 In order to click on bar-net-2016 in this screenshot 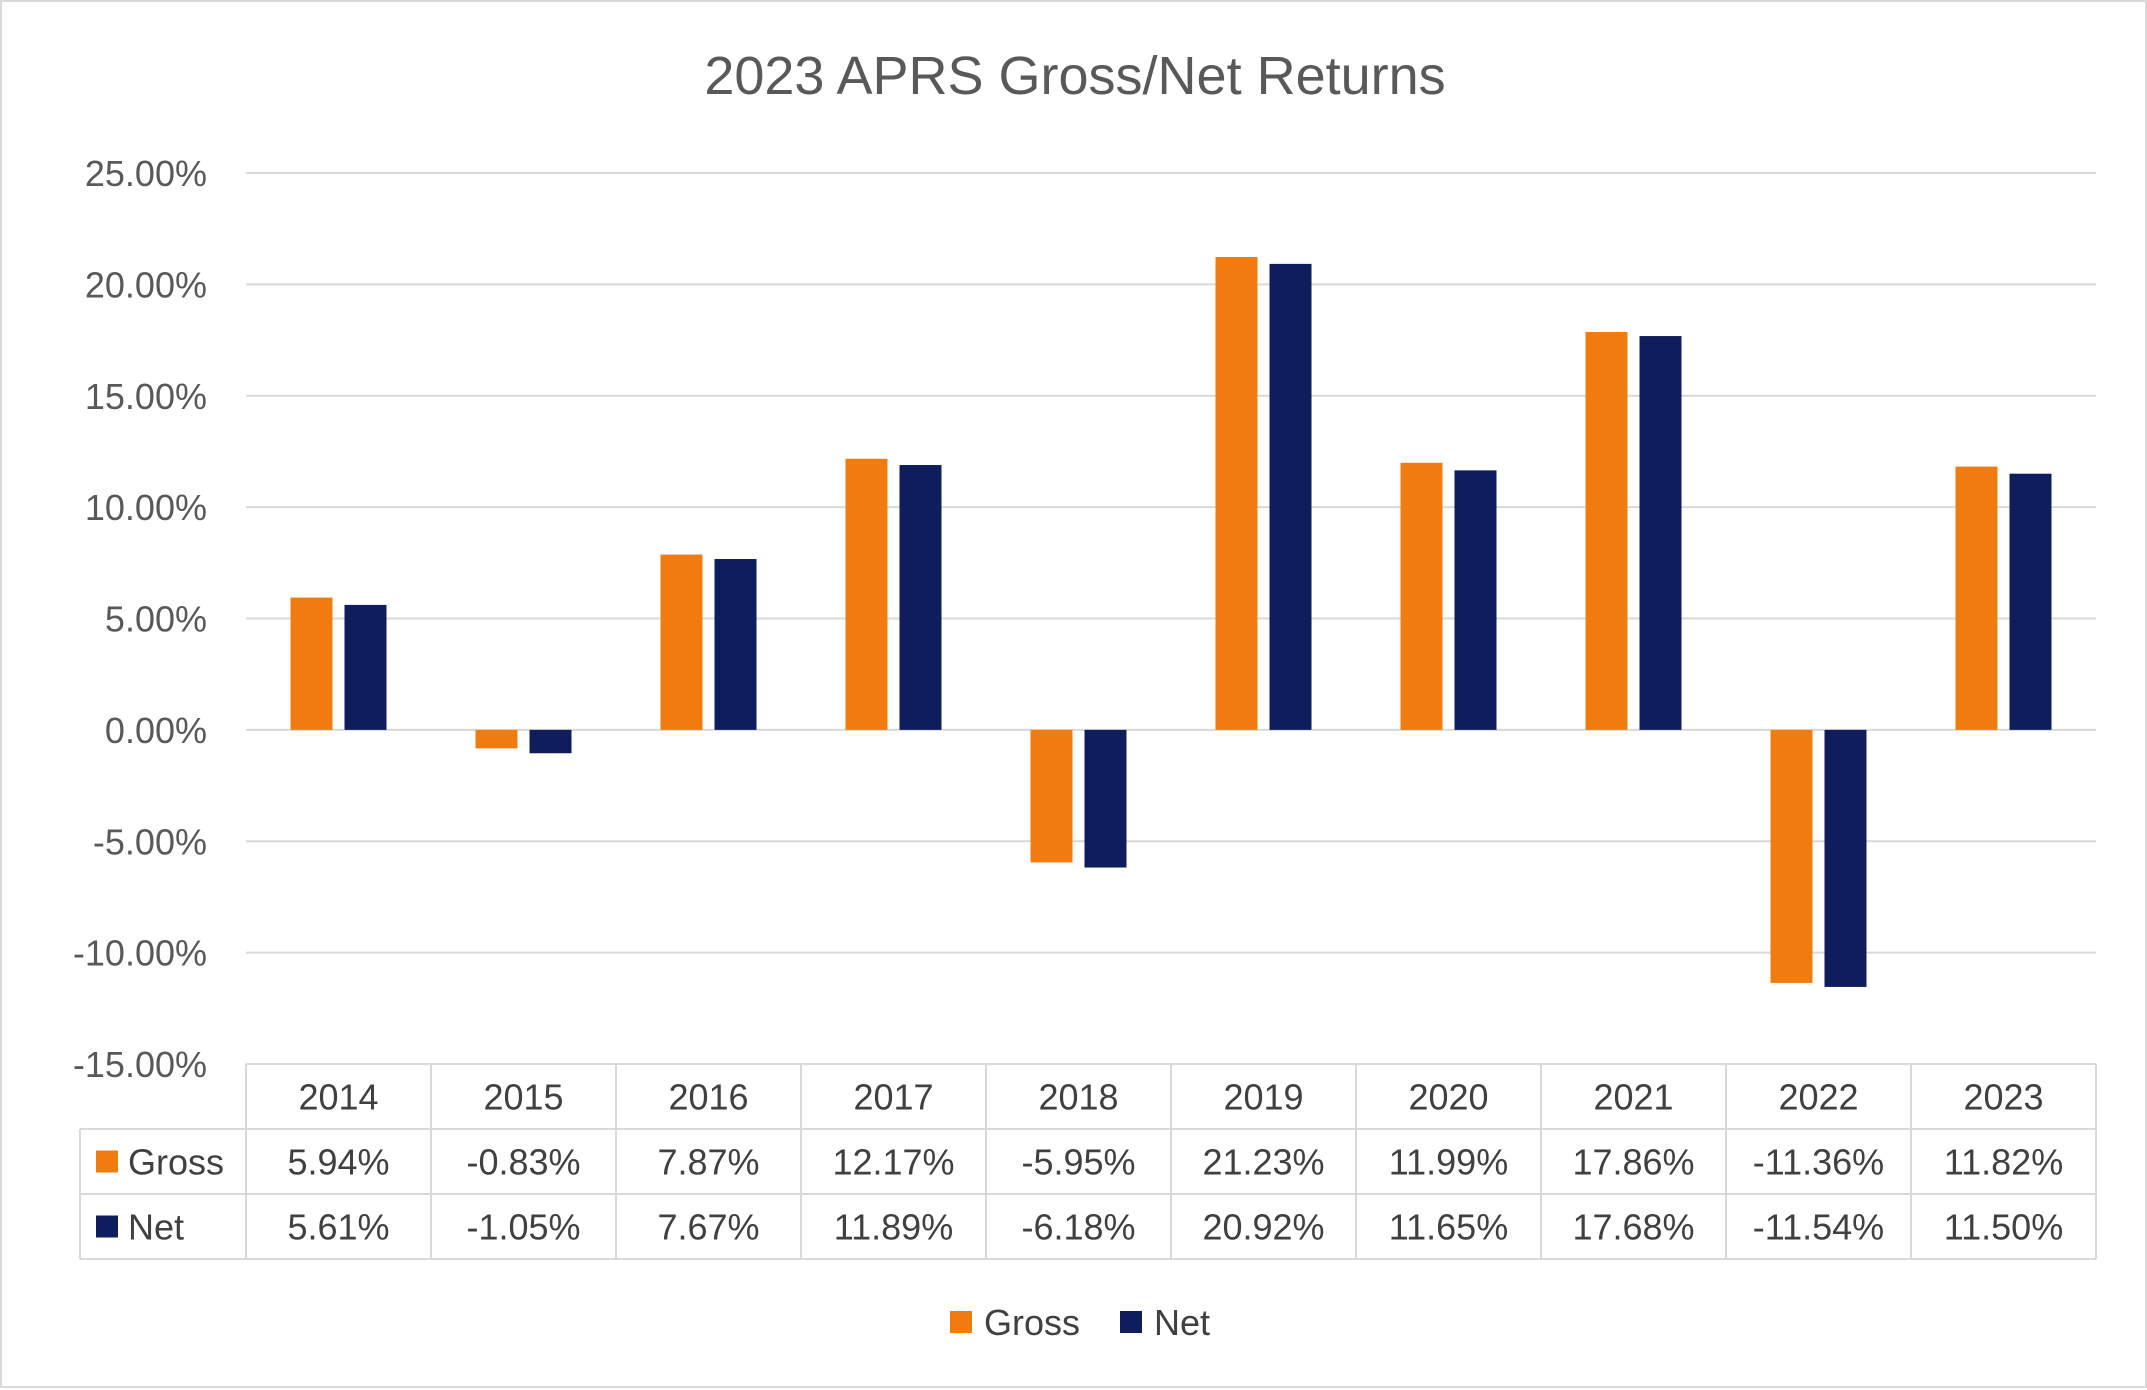, I will do `click(735, 644)`.